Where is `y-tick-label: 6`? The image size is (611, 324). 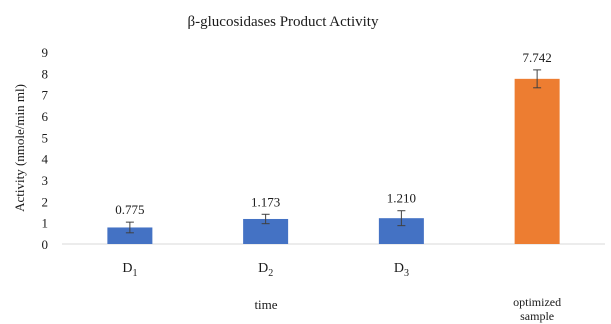 y-tick-label: 6 is located at coordinates (45, 116).